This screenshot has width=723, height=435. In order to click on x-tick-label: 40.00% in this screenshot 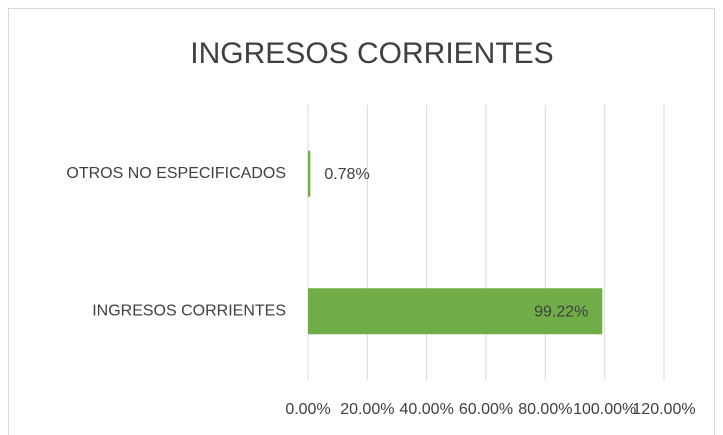, I will do `click(427, 409)`.